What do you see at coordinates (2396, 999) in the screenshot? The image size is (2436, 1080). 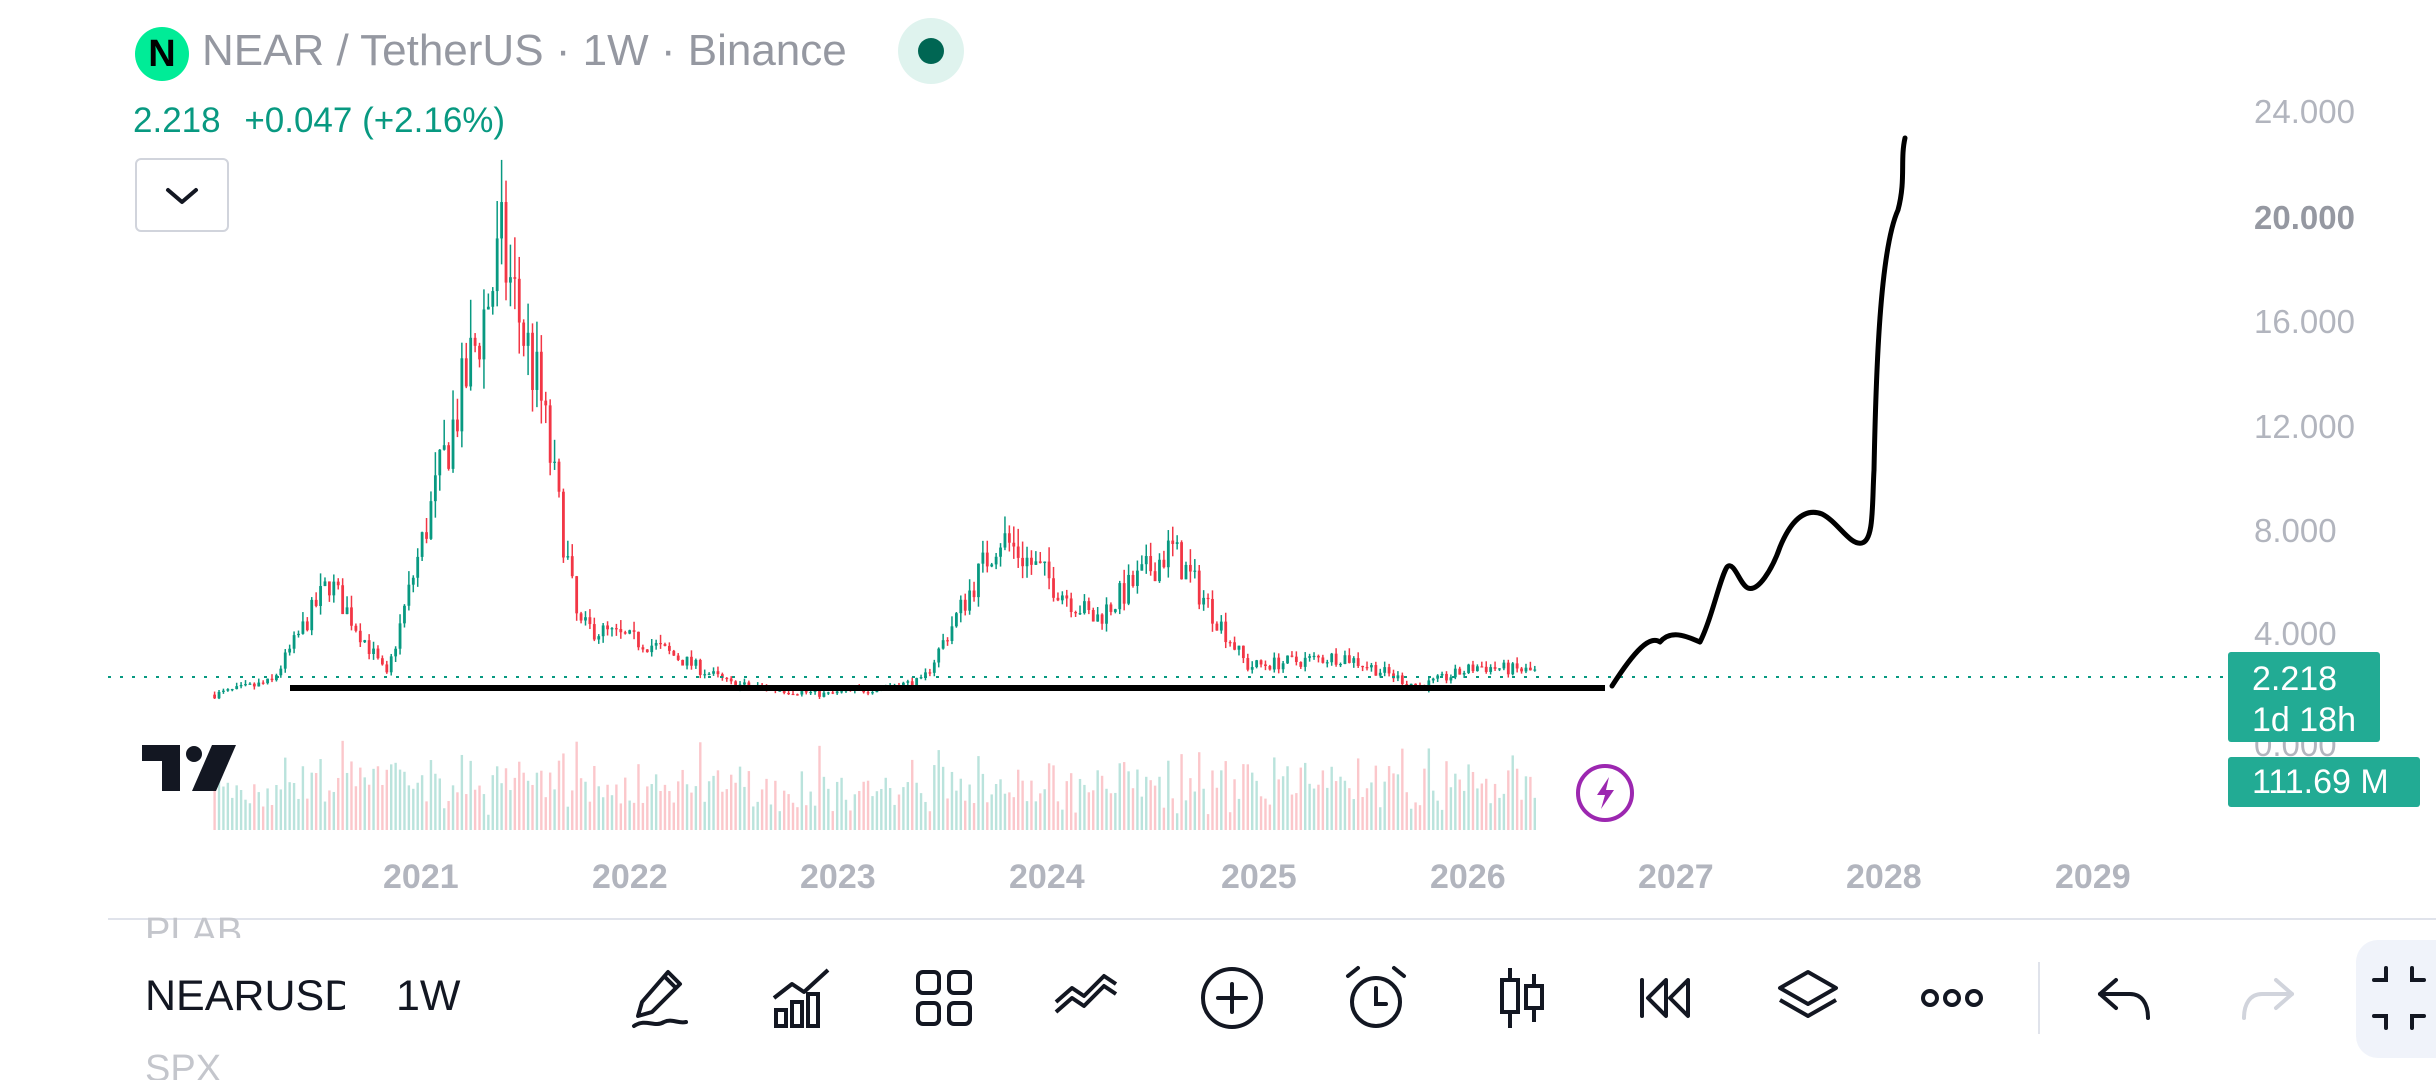 I see `fullscreen-exit-button` at bounding box center [2396, 999].